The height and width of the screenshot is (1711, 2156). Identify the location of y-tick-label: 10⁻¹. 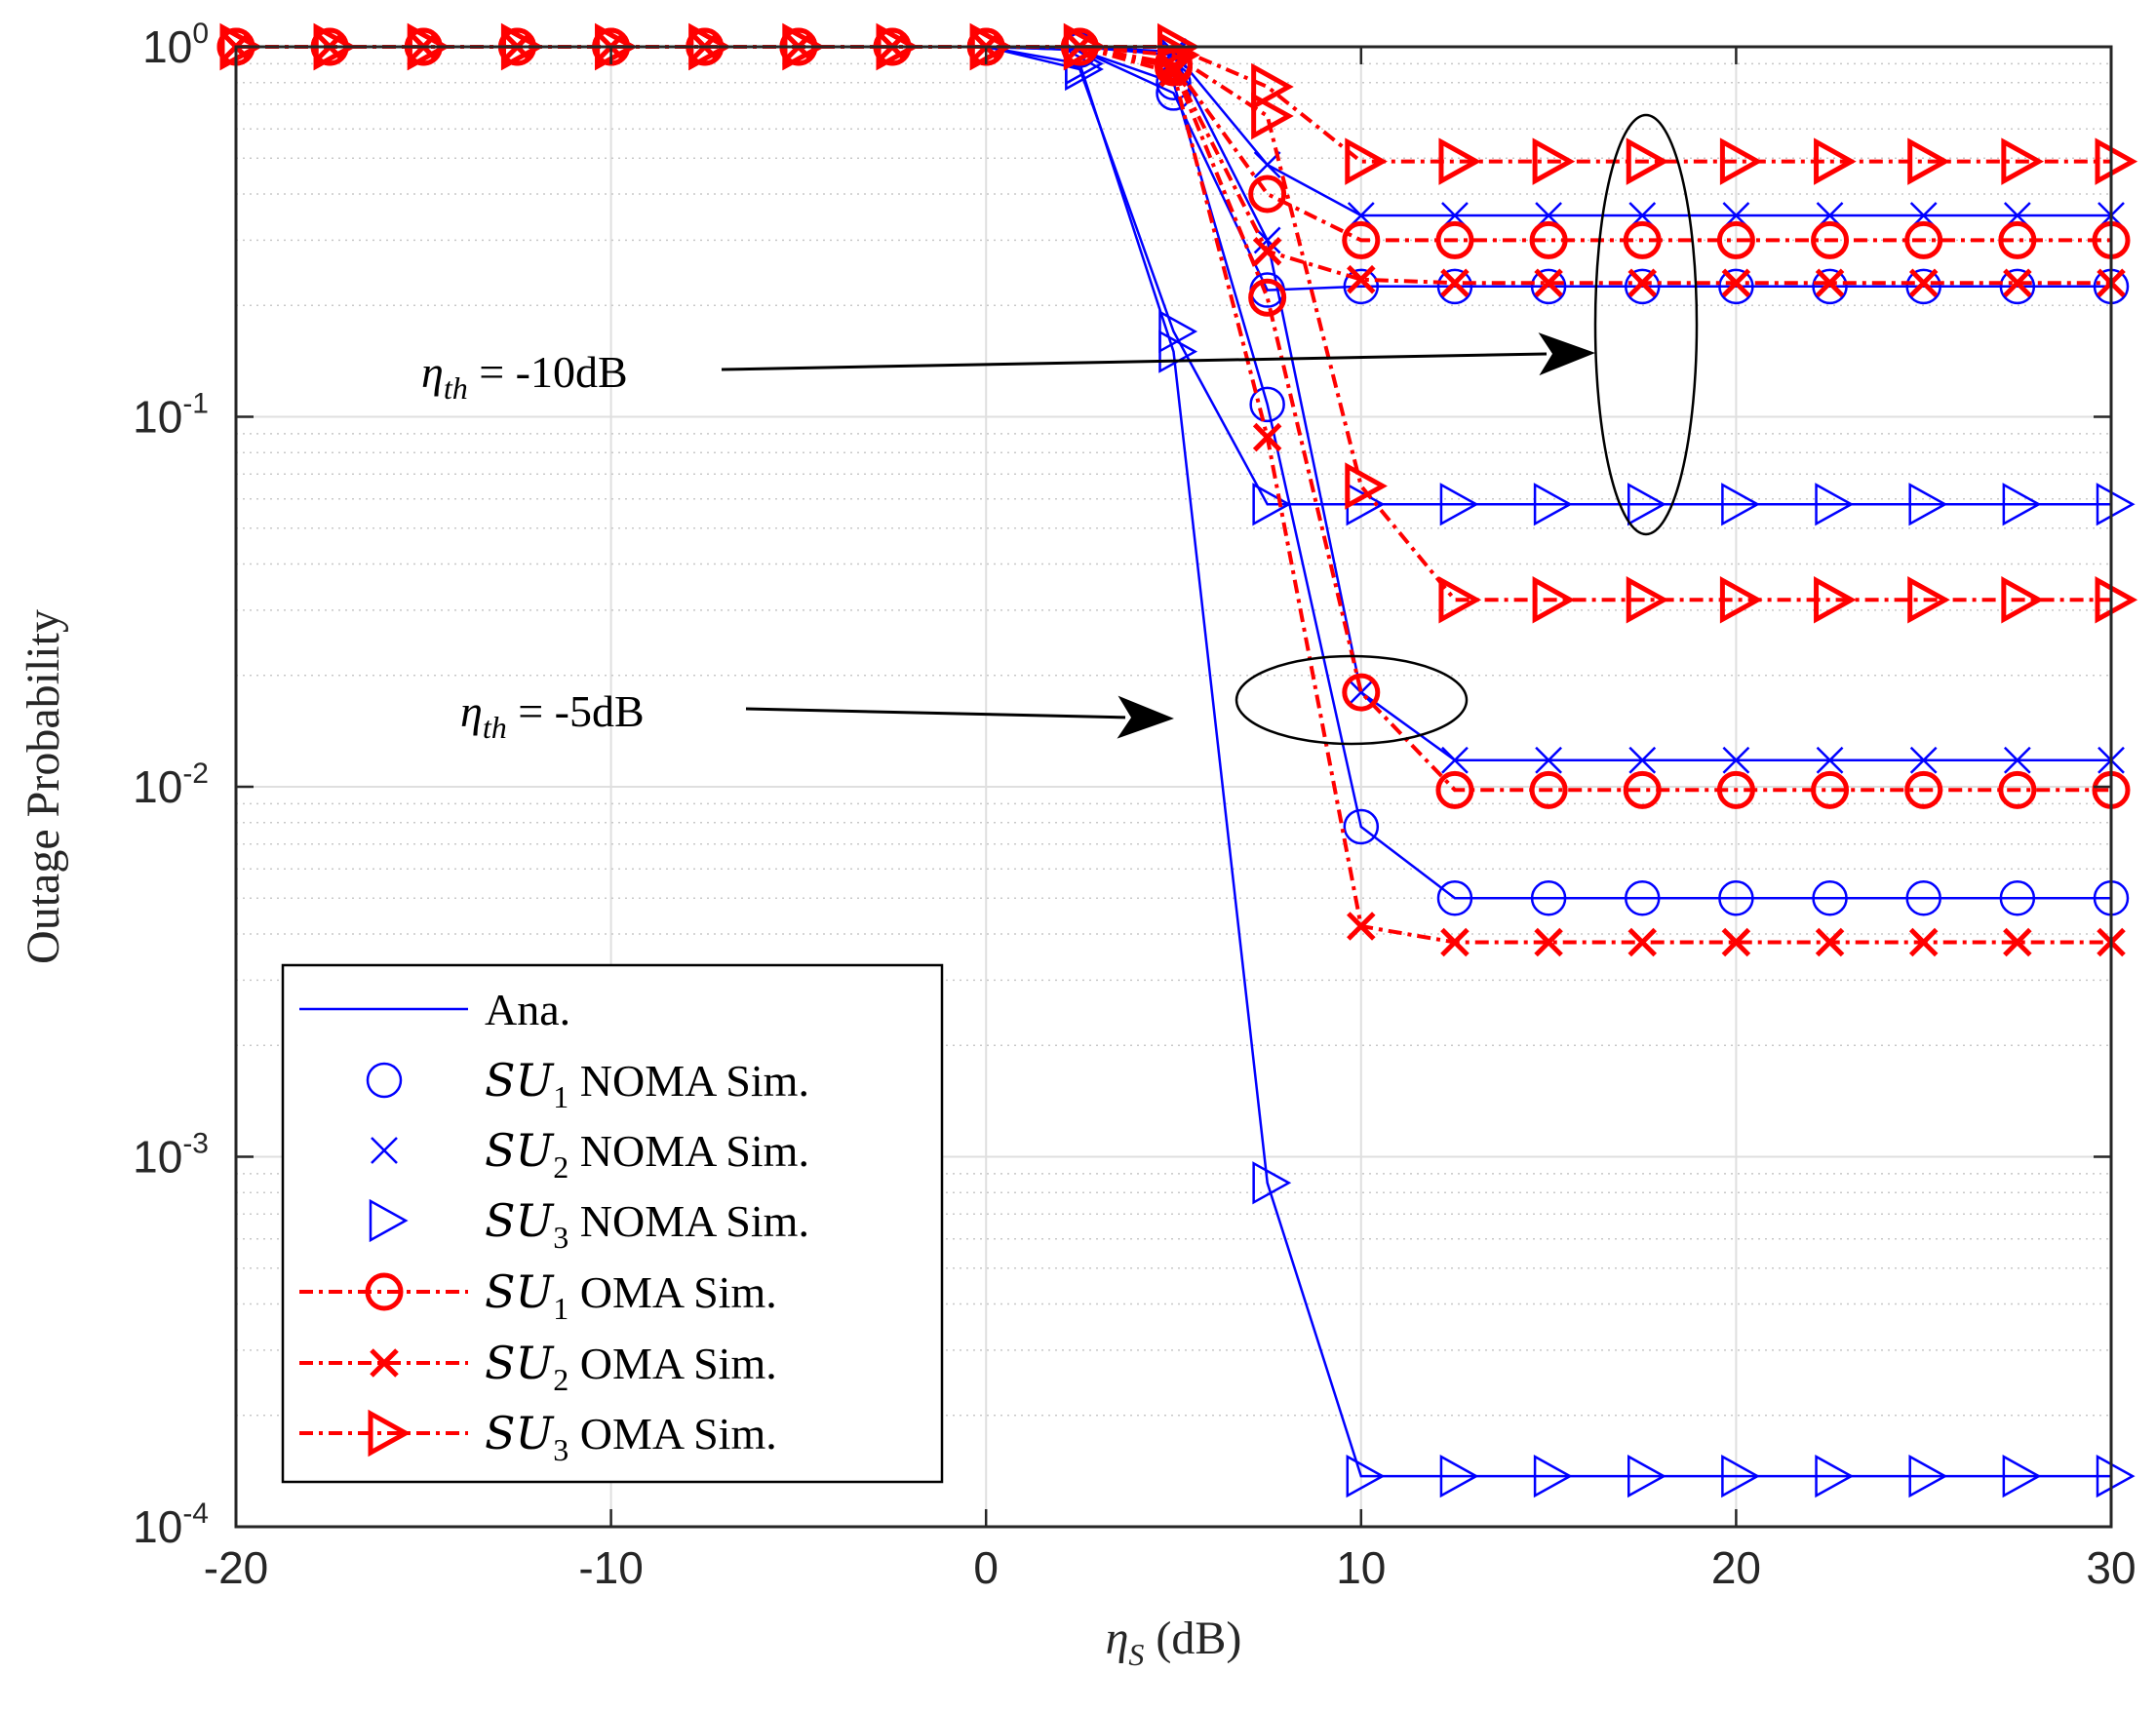
(171, 415).